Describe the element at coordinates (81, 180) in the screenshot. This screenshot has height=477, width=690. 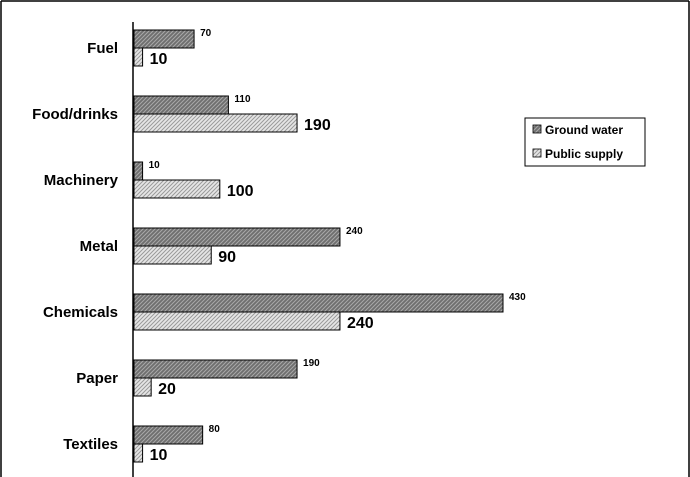
I see `category-label-machinery: Machinery` at that location.